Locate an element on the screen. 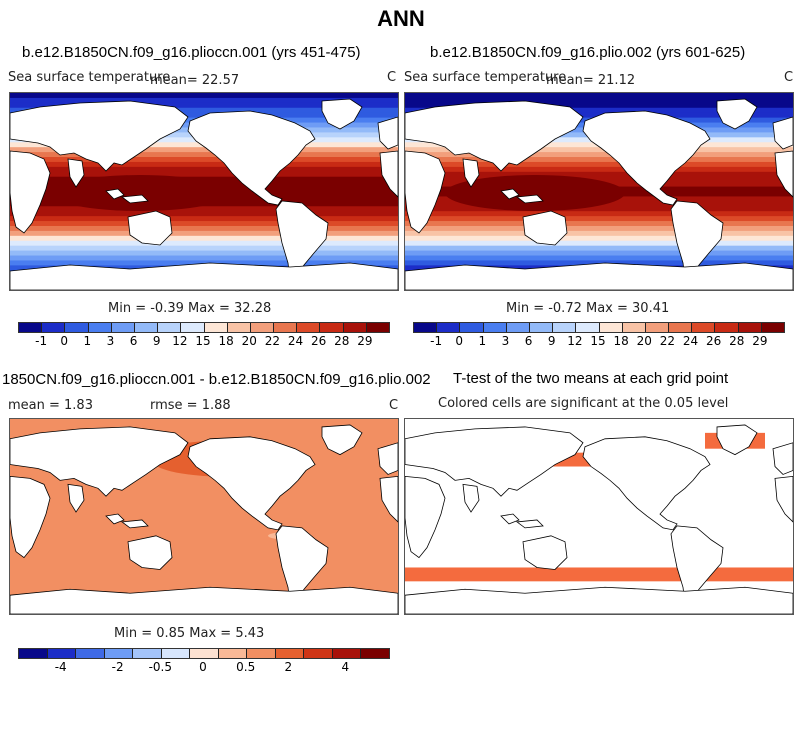 The height and width of the screenshot is (733, 802). panel-1-variable-label: Sea surface temperature is located at coordinates (89, 77).